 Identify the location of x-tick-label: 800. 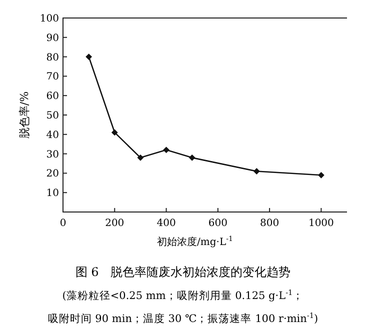
(270, 223).